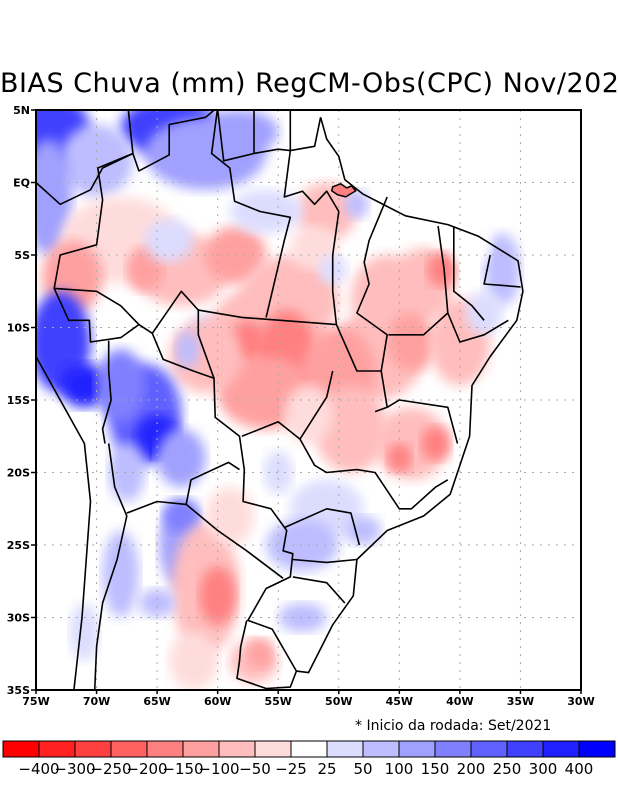 Image resolution: width=618 pixels, height=800 pixels. Describe the element at coordinates (18, 328) in the screenshot. I see `y-tick-label: 10S` at that location.